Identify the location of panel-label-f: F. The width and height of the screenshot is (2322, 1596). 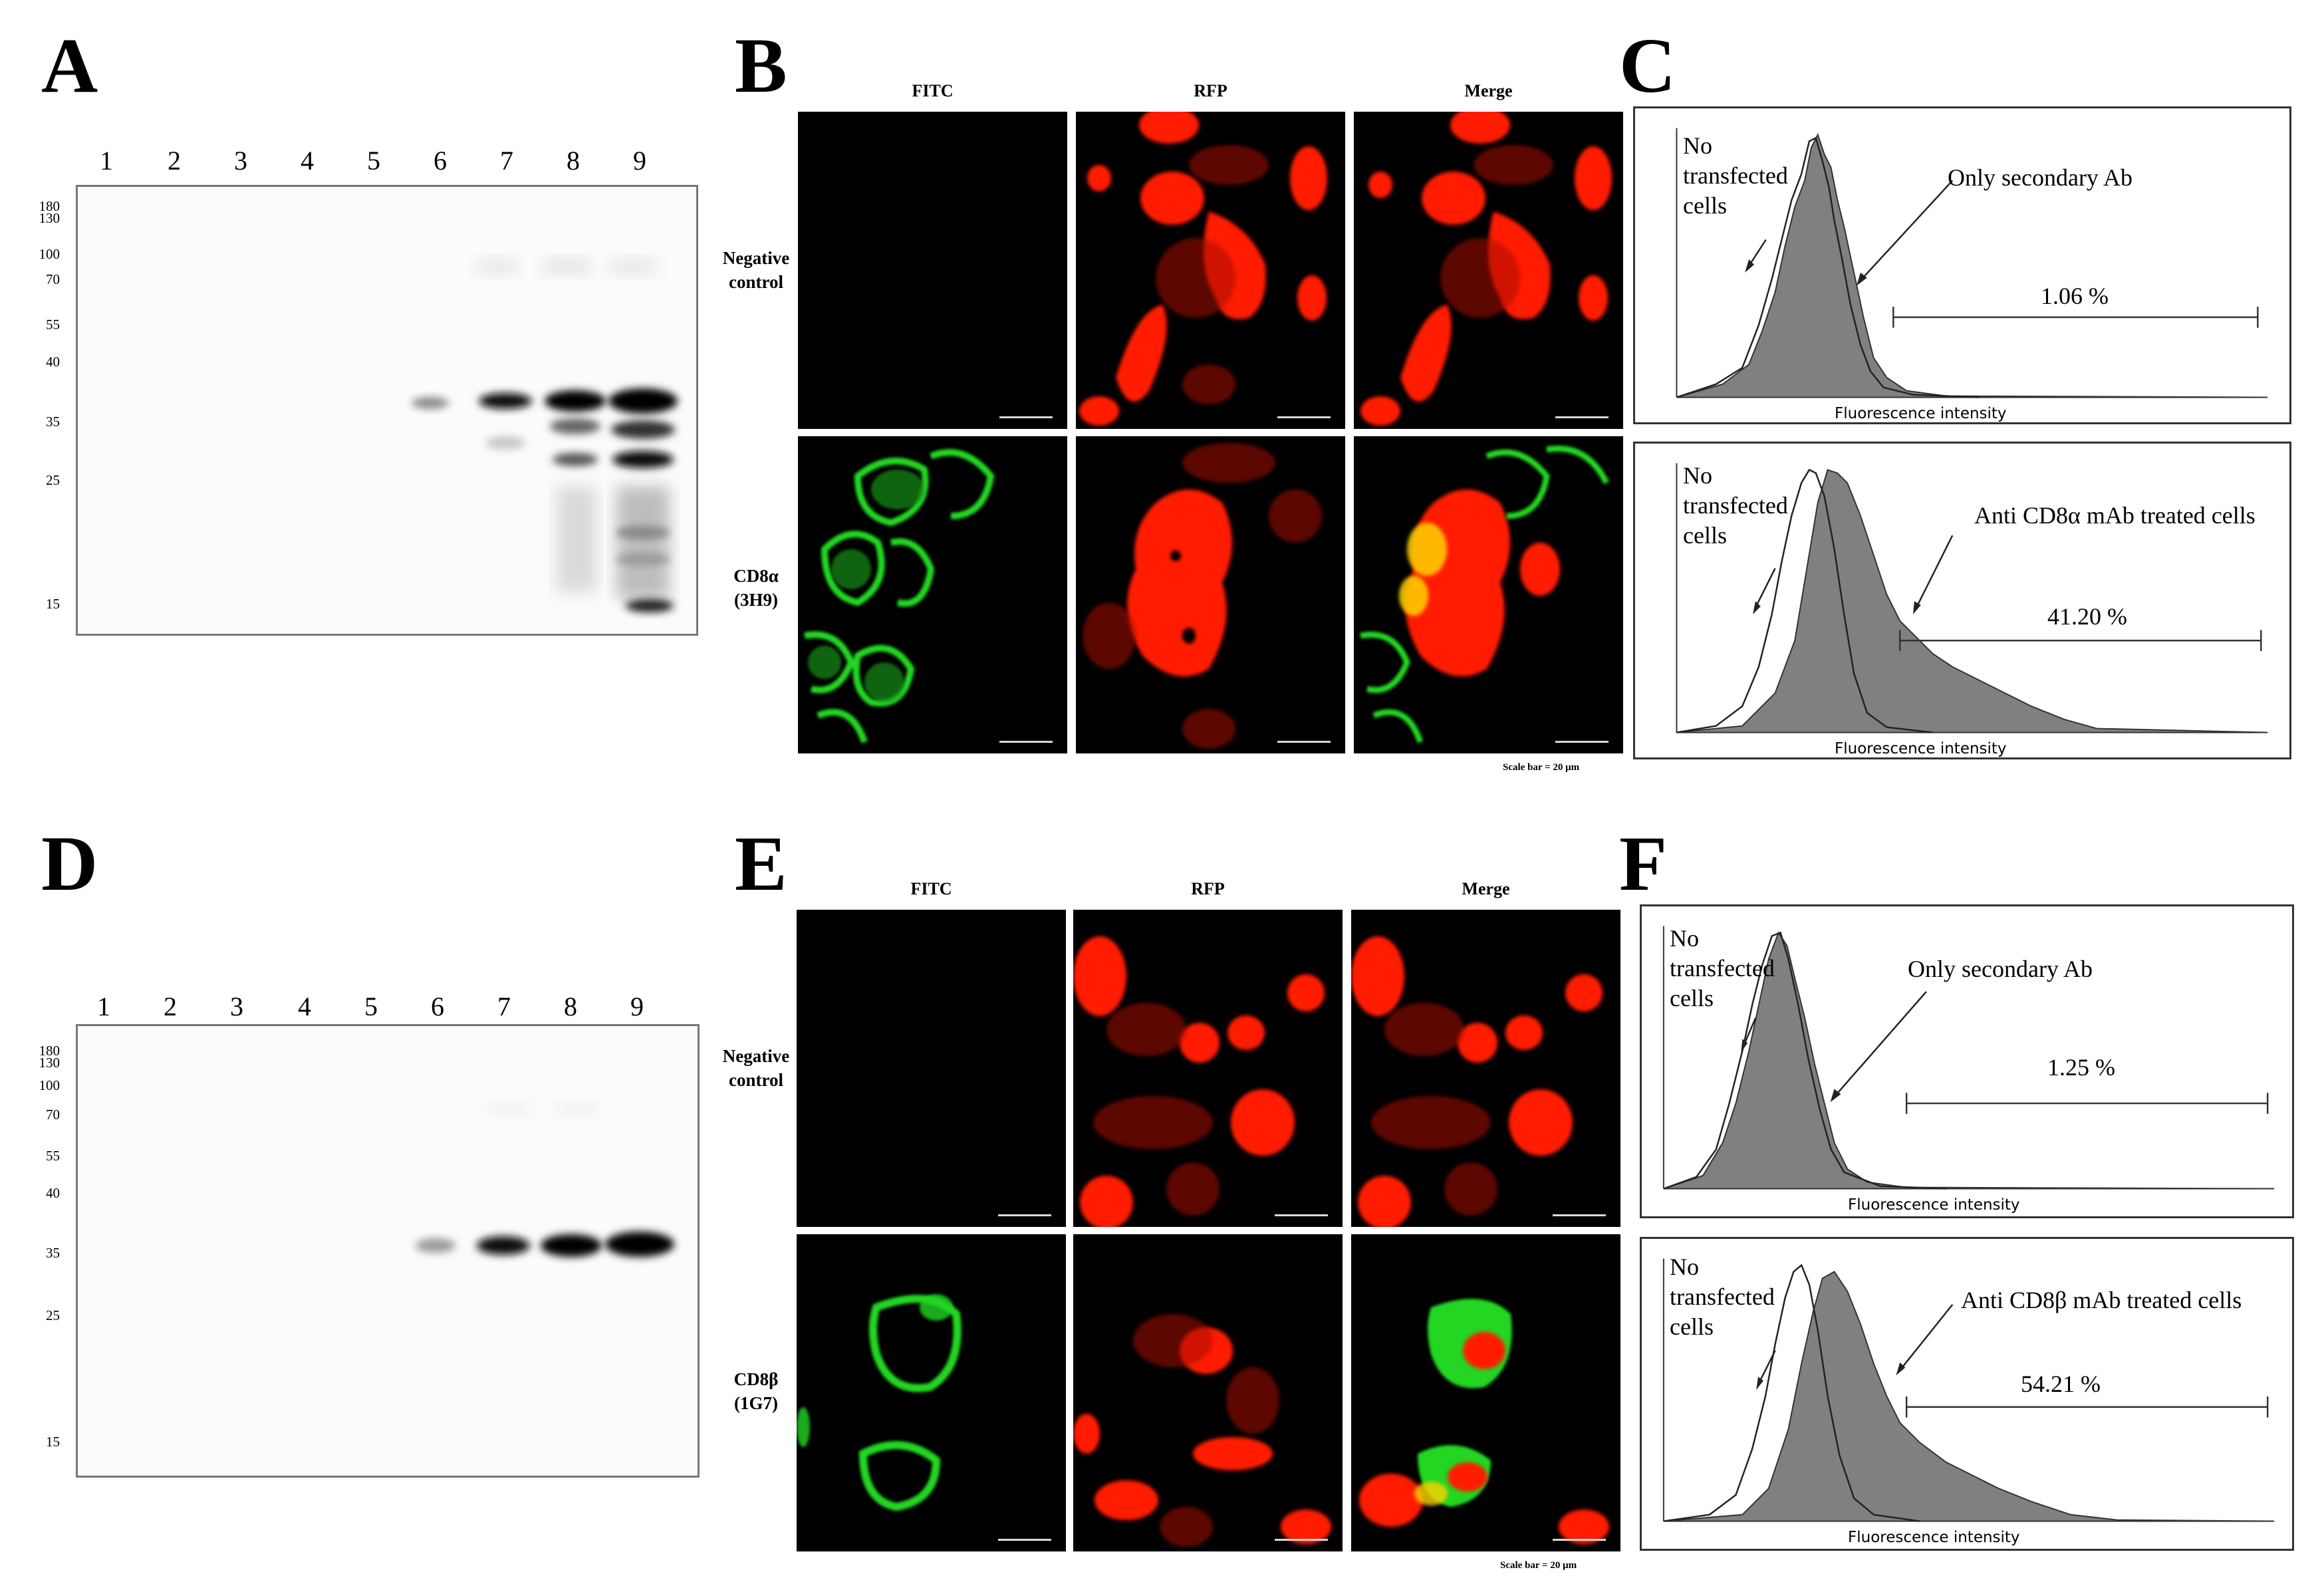
(1643, 863).